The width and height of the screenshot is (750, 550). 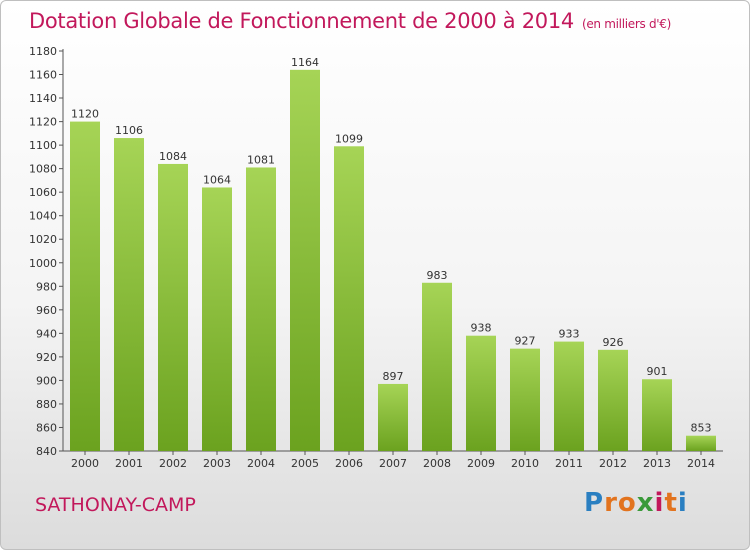 What do you see at coordinates (261, 463) in the screenshot?
I see `x-tick-label: 2004` at bounding box center [261, 463].